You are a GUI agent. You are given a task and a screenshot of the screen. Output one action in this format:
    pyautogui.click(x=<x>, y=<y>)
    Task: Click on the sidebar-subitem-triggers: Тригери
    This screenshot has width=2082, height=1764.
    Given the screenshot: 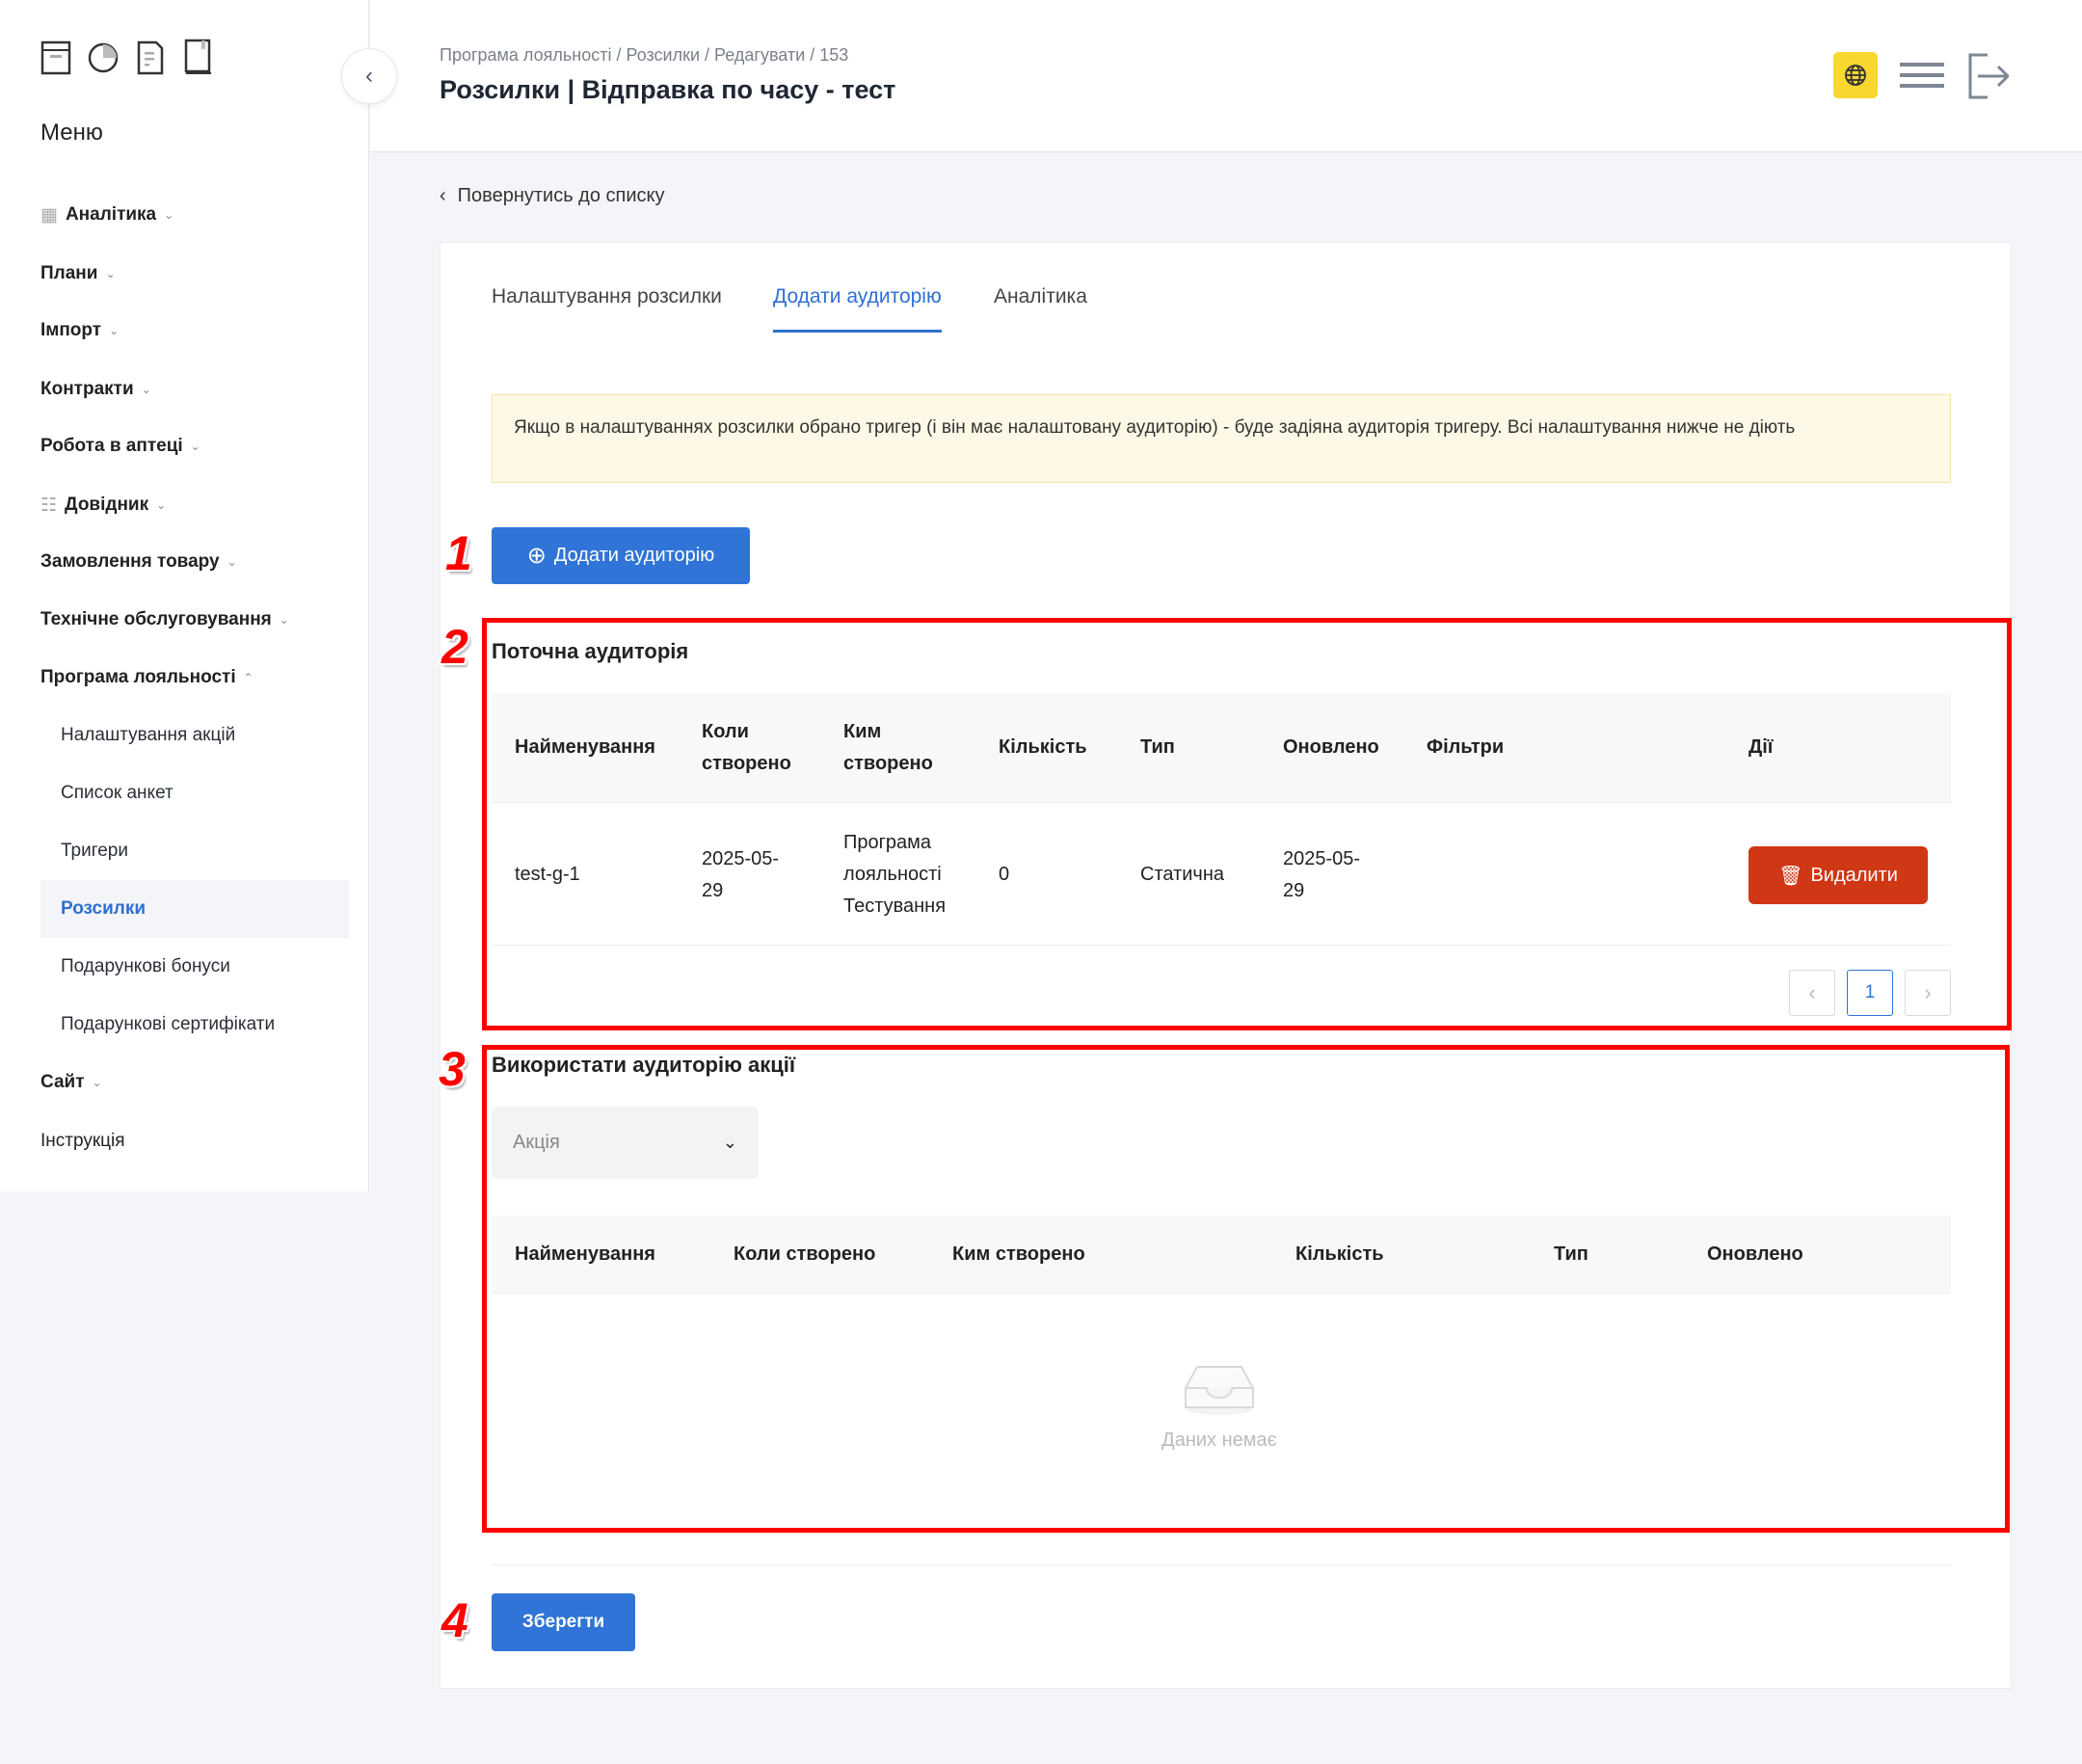 What is the action you would take?
    pyautogui.click(x=94, y=851)
    